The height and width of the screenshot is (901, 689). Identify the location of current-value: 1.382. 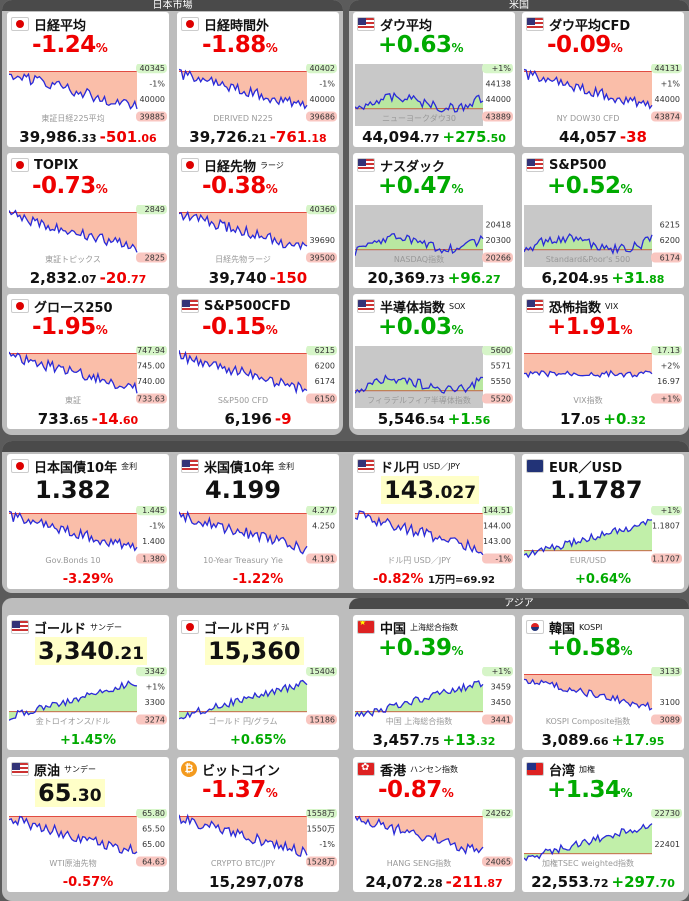
(73, 490).